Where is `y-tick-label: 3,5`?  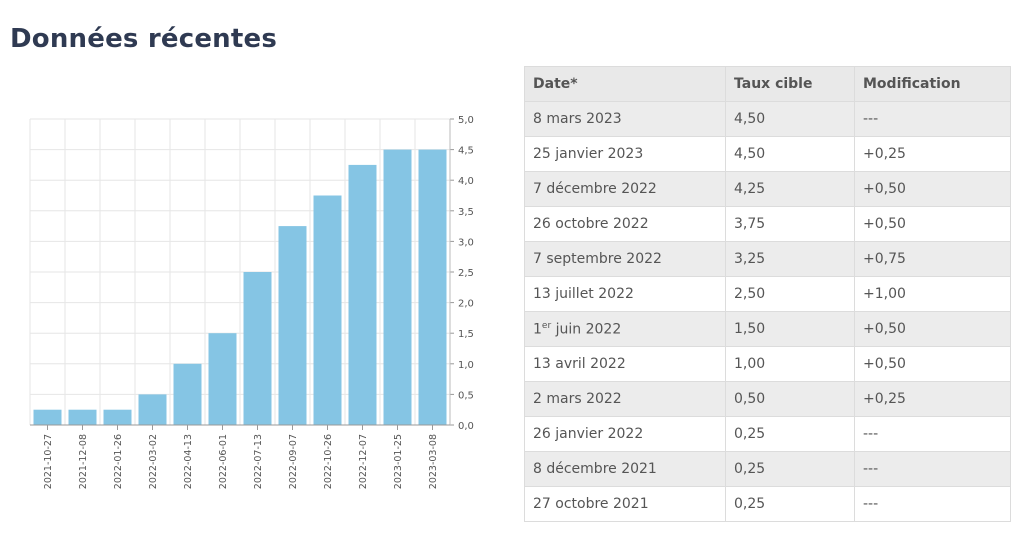
y-tick-label: 3,5 is located at coordinates (466, 212).